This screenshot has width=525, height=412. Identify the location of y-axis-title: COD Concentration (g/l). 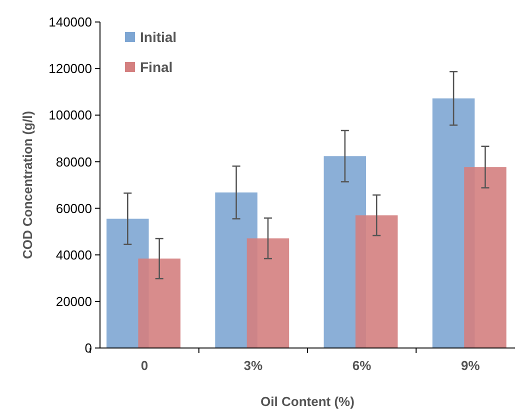
(27, 185).